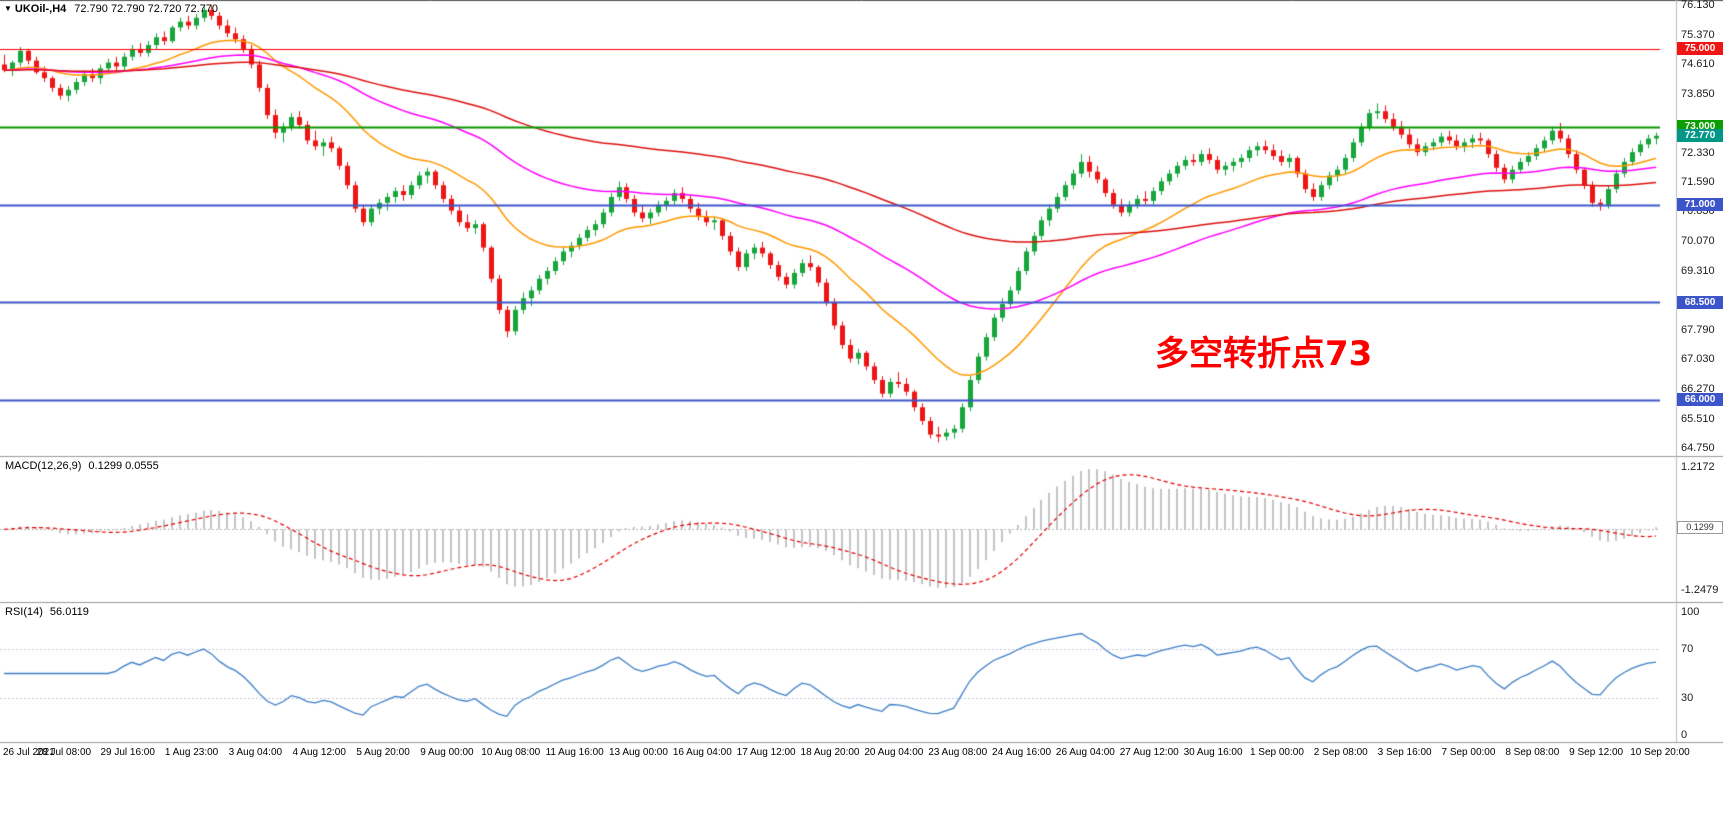 The image size is (1723, 836). Describe the element at coordinates (1700, 399) in the screenshot. I see `support-66-badge: 66.000` at that location.